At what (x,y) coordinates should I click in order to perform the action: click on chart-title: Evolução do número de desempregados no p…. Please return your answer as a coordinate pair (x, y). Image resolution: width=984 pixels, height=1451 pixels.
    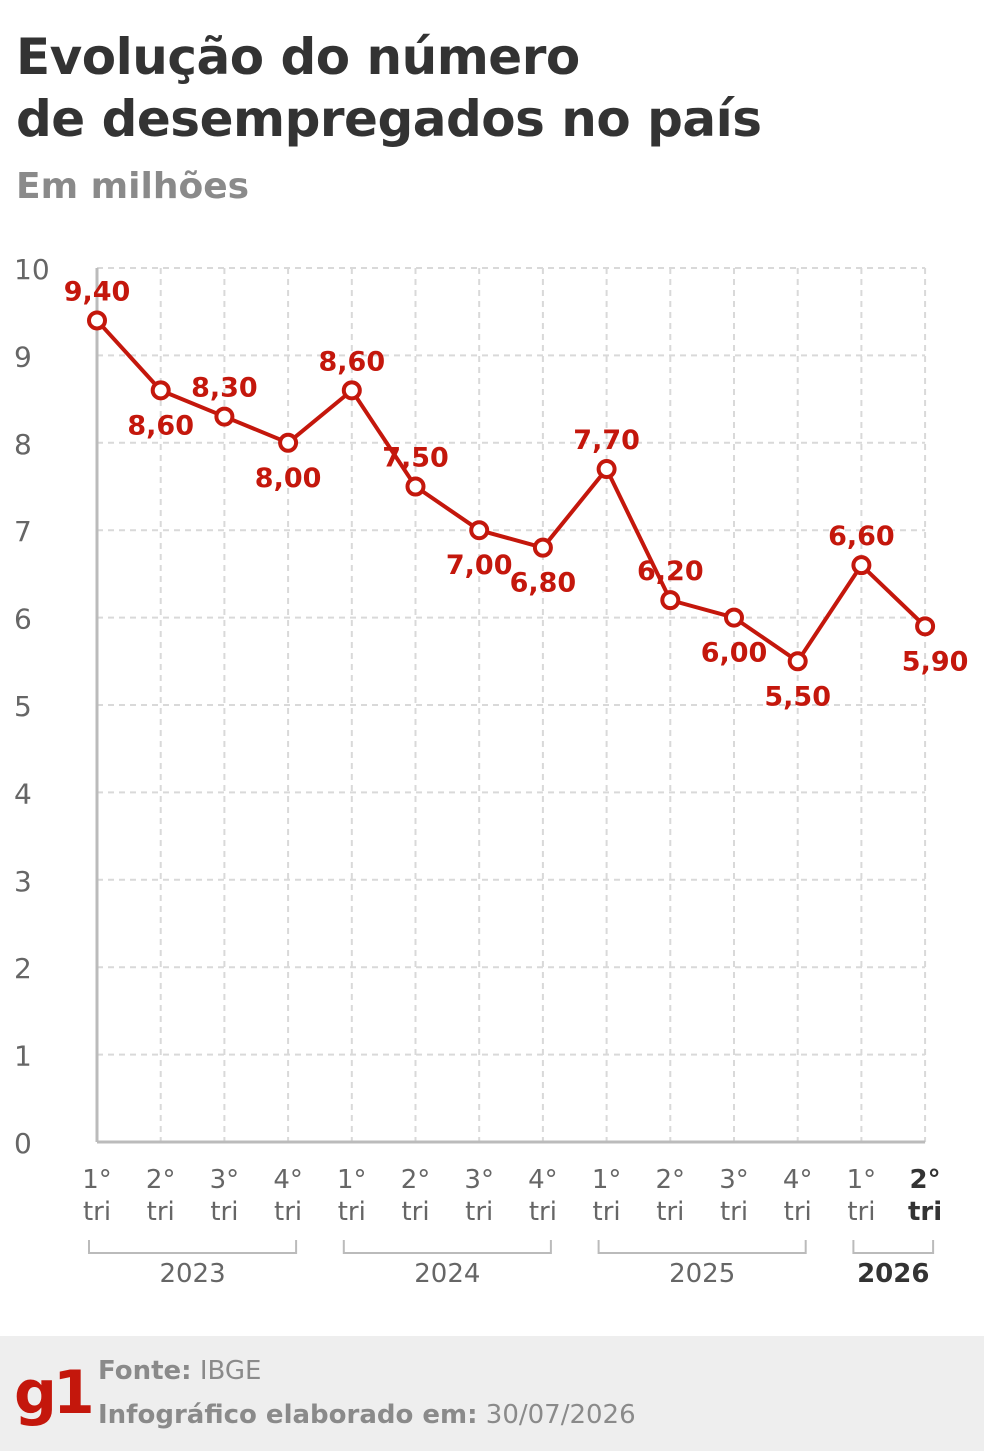
    Looking at the image, I should click on (491, 88).